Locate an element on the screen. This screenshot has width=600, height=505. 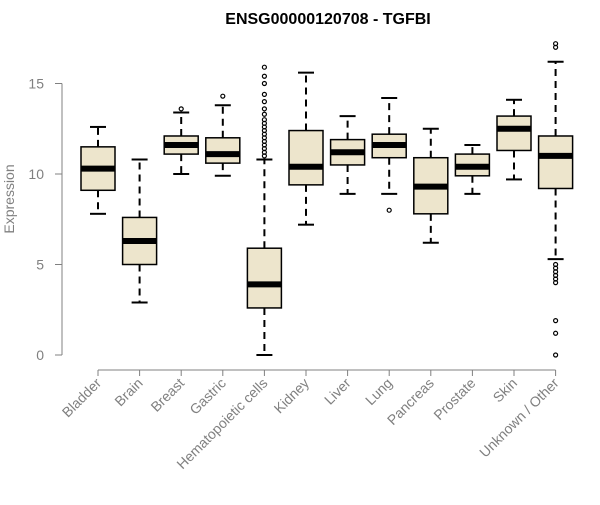
box-kidney is located at coordinates (306, 148).